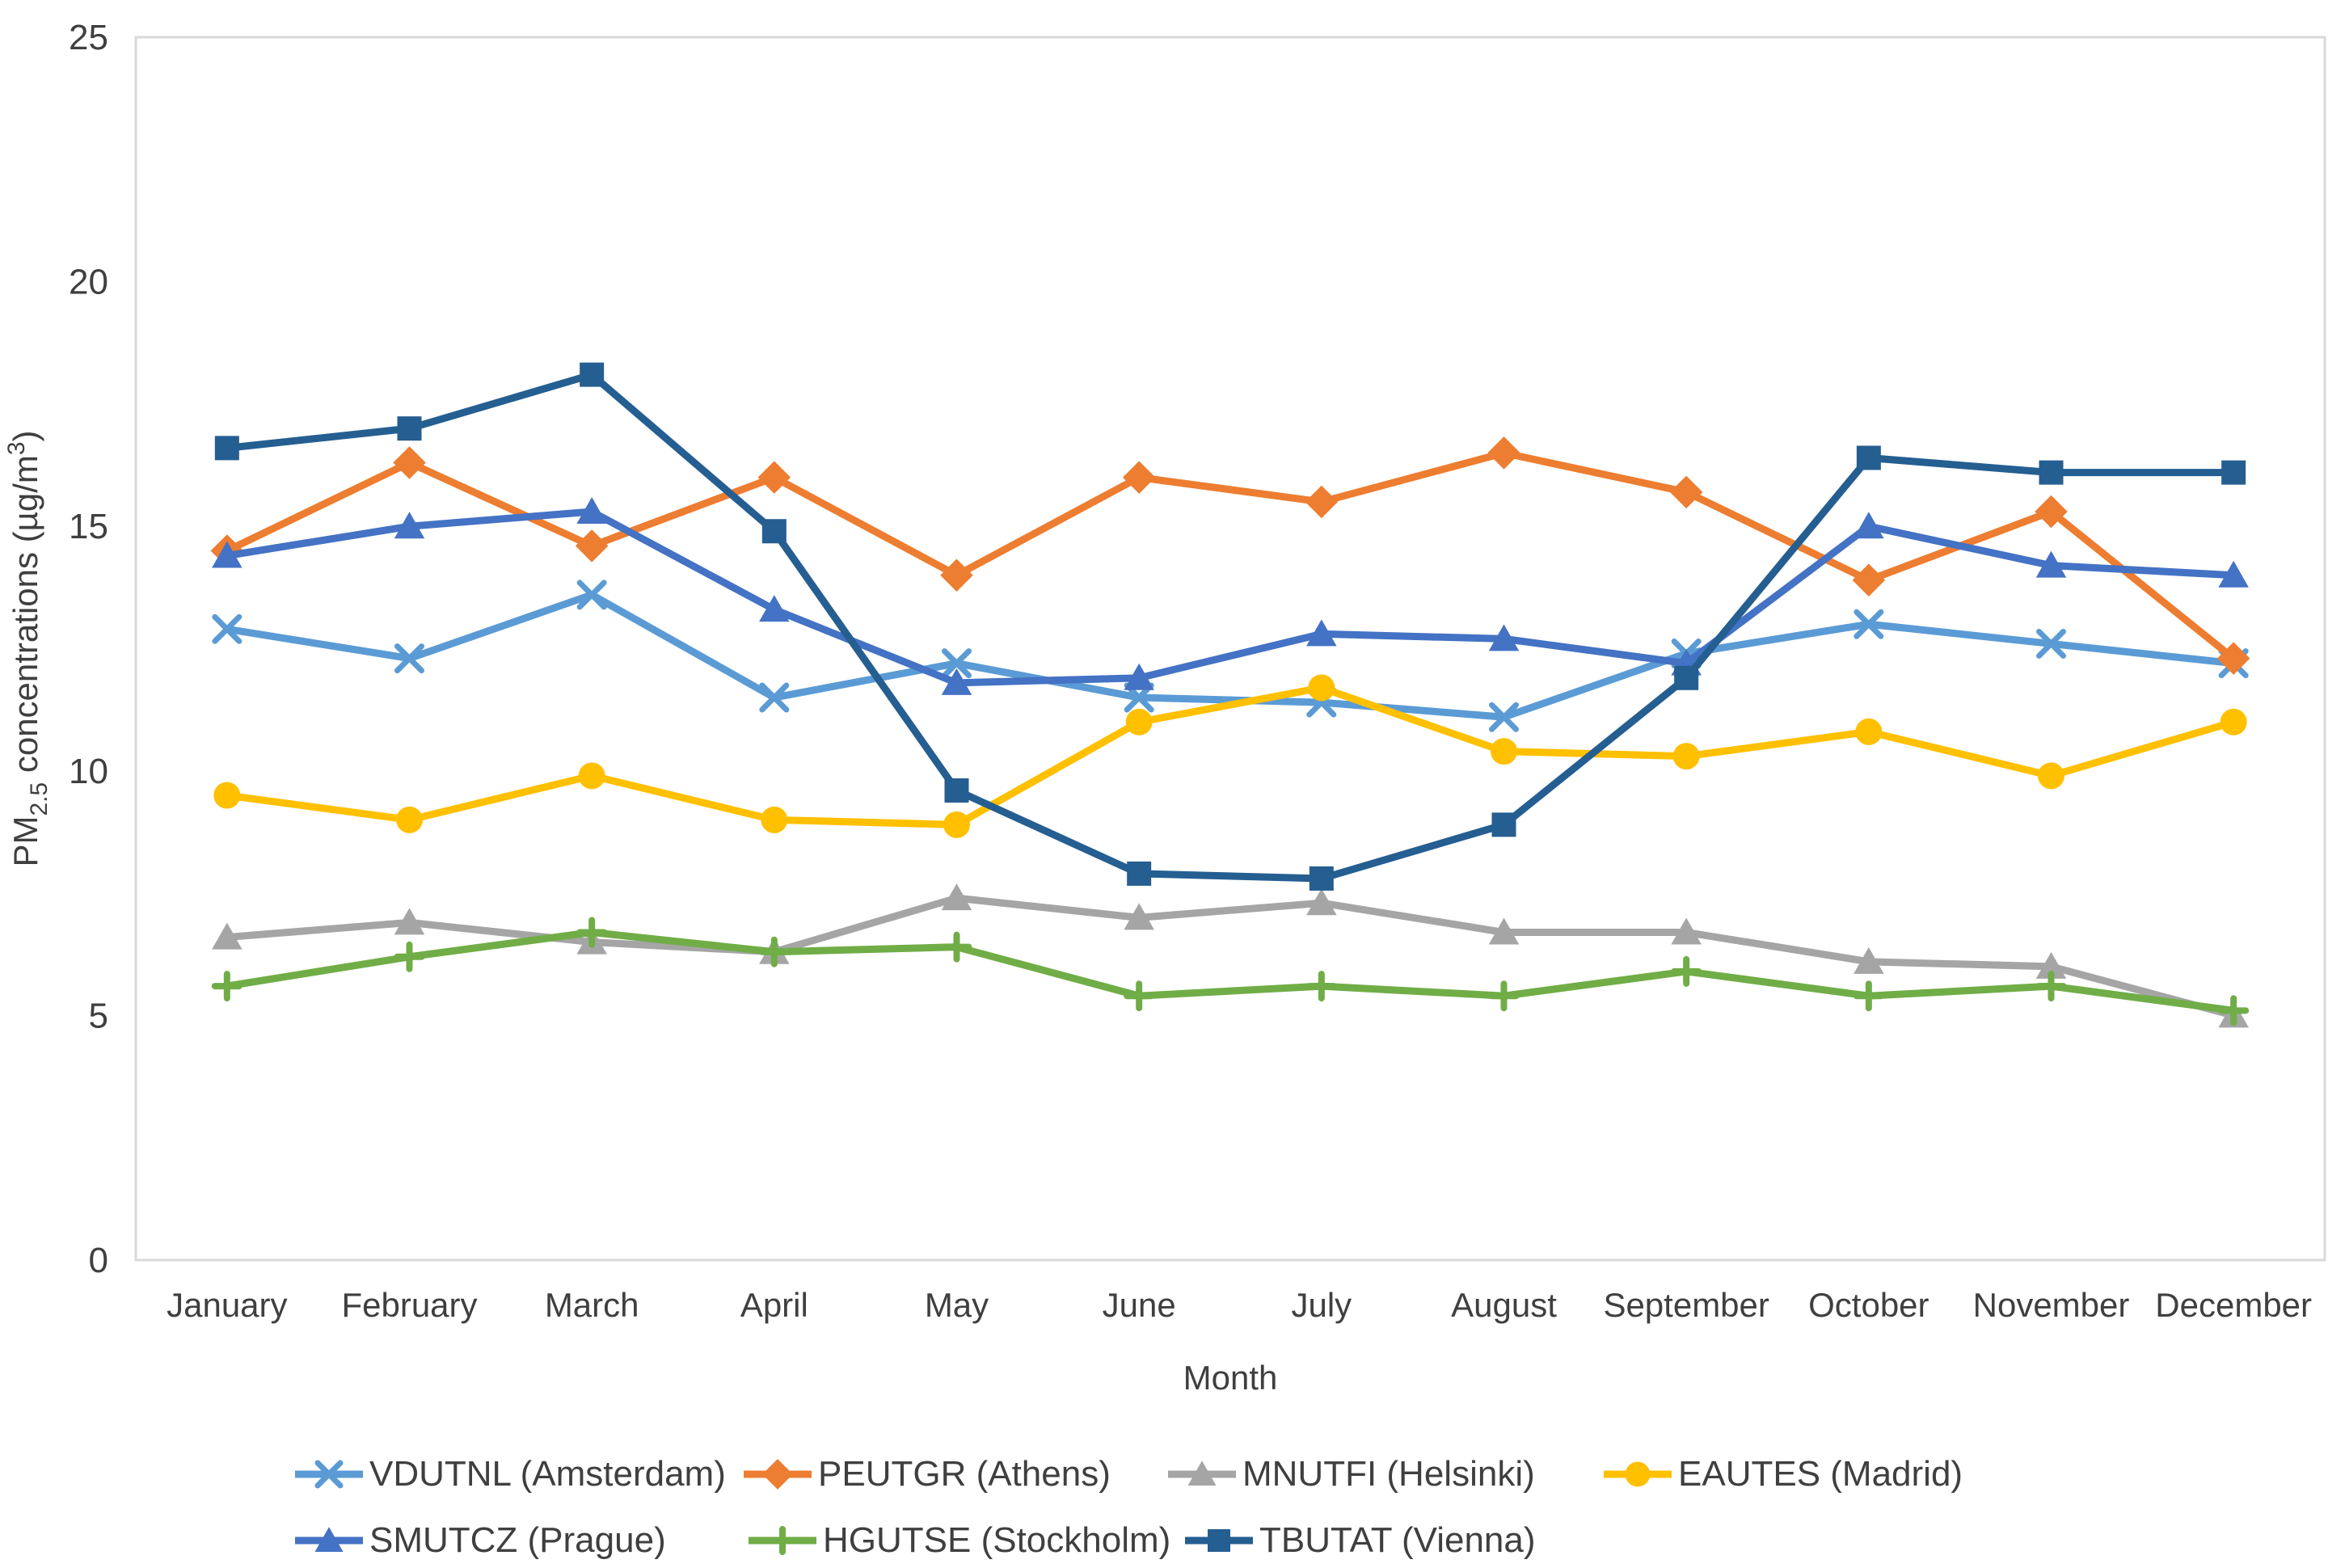 The image size is (2328, 1568). Describe the element at coordinates (1230, 1378) in the screenshot. I see `x-axis-title: Month` at that location.